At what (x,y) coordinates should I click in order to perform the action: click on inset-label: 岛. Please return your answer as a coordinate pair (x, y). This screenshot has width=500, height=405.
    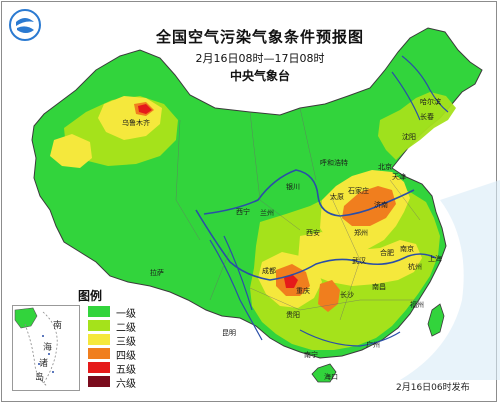
    Looking at the image, I should click on (40, 378).